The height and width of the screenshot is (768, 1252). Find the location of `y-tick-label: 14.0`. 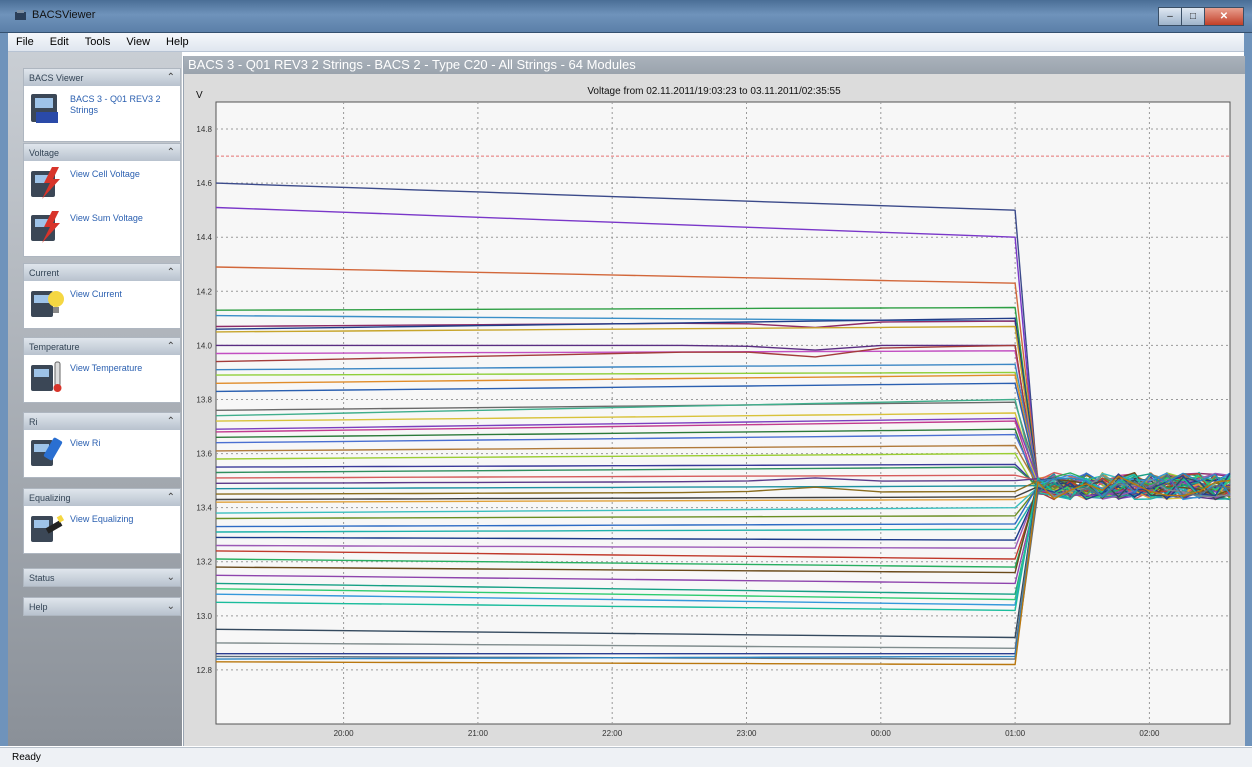

y-tick-label: 14.0 is located at coordinates (204, 345).